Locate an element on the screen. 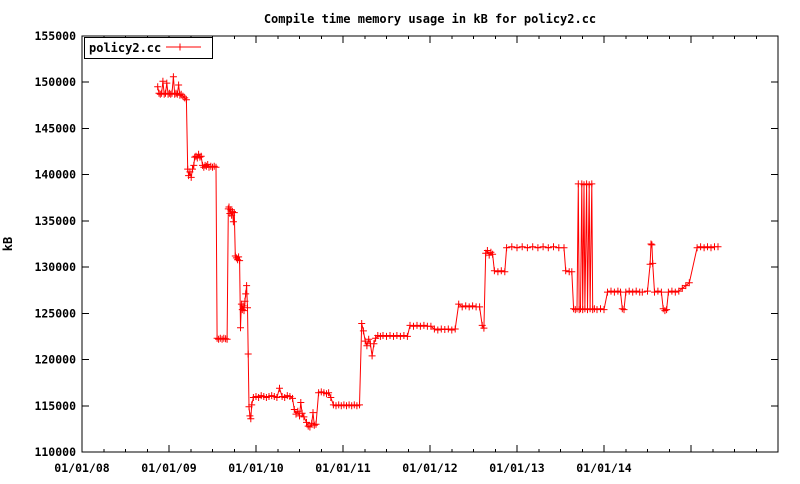  y-tick-label: 115000 is located at coordinates (55, 406).